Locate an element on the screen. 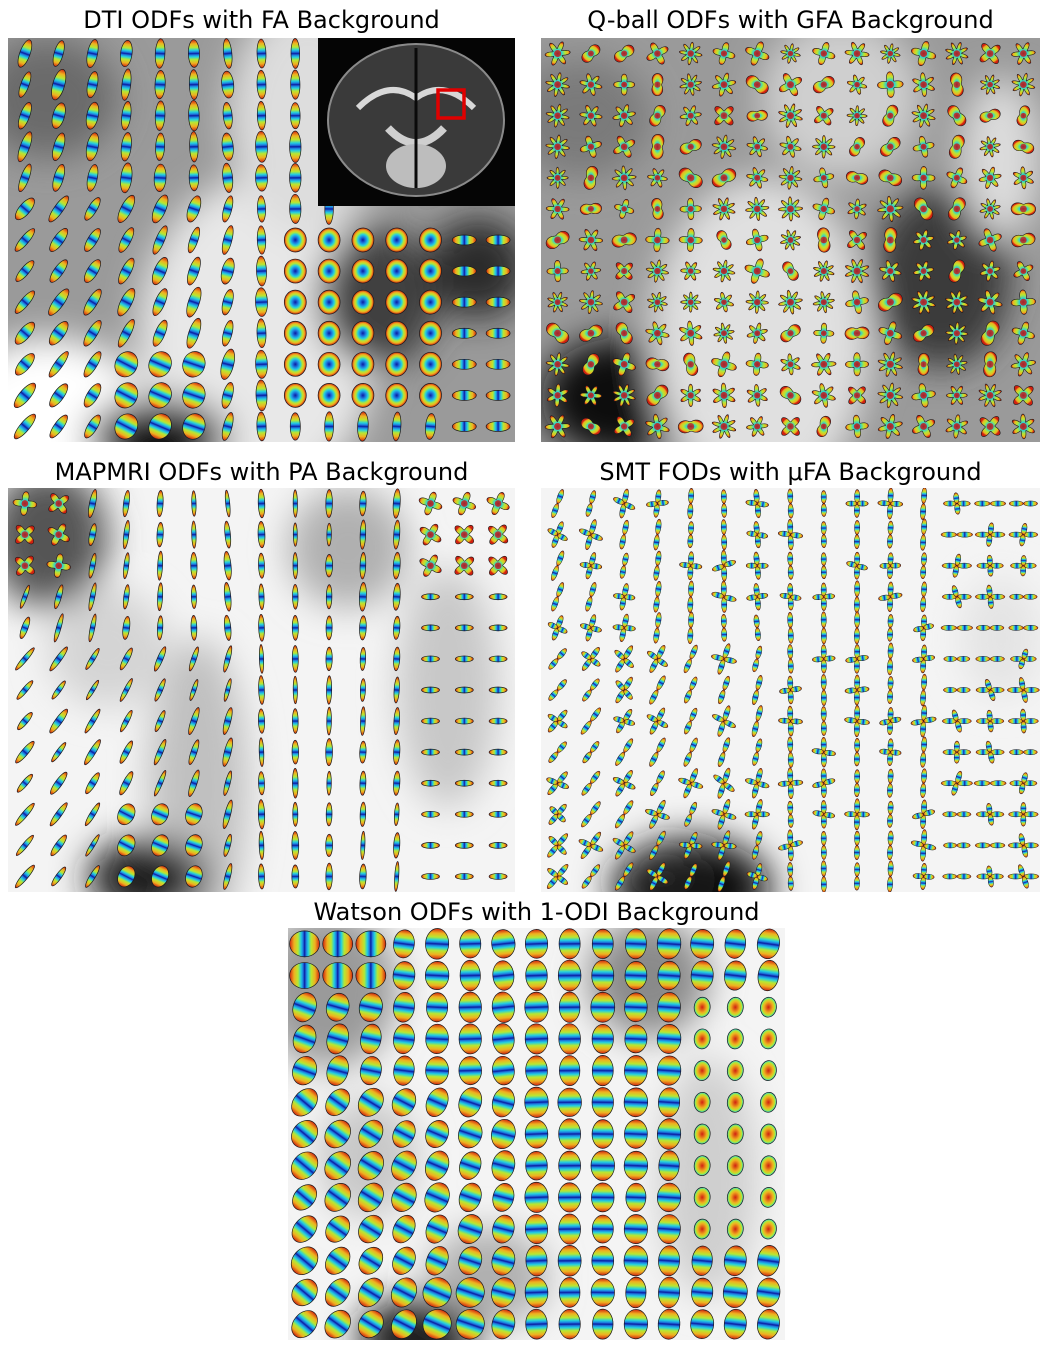 This screenshot has width=1044, height=1345. glyph-grid is located at coordinates (261, 690).